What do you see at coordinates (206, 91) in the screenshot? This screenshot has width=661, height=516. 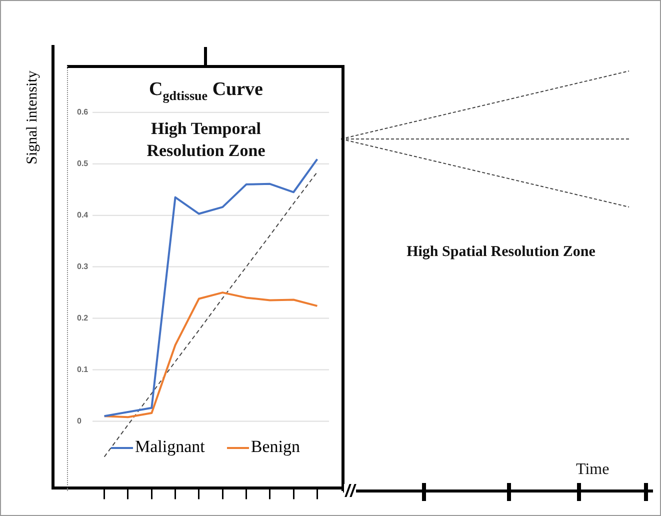 I see `text: C$_{gdtissue}$ Curve` at bounding box center [206, 91].